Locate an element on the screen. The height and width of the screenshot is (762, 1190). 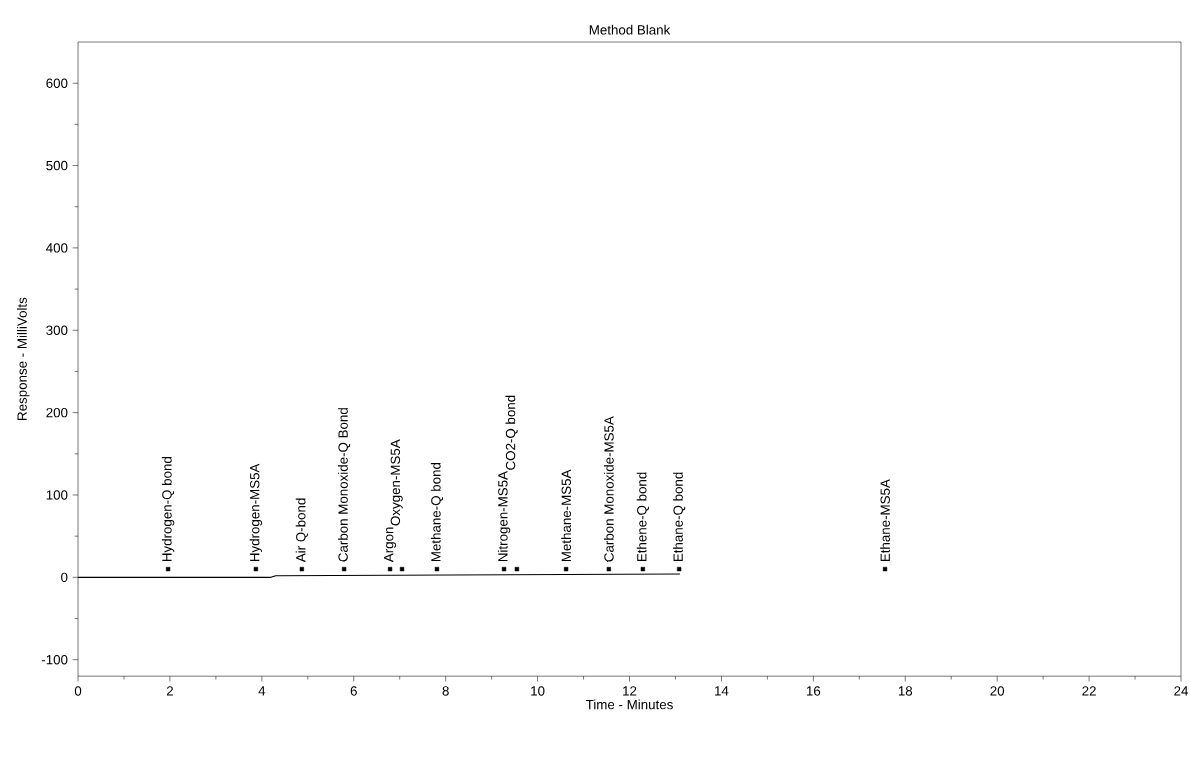
x-tick-label: 18 is located at coordinates (905, 691).